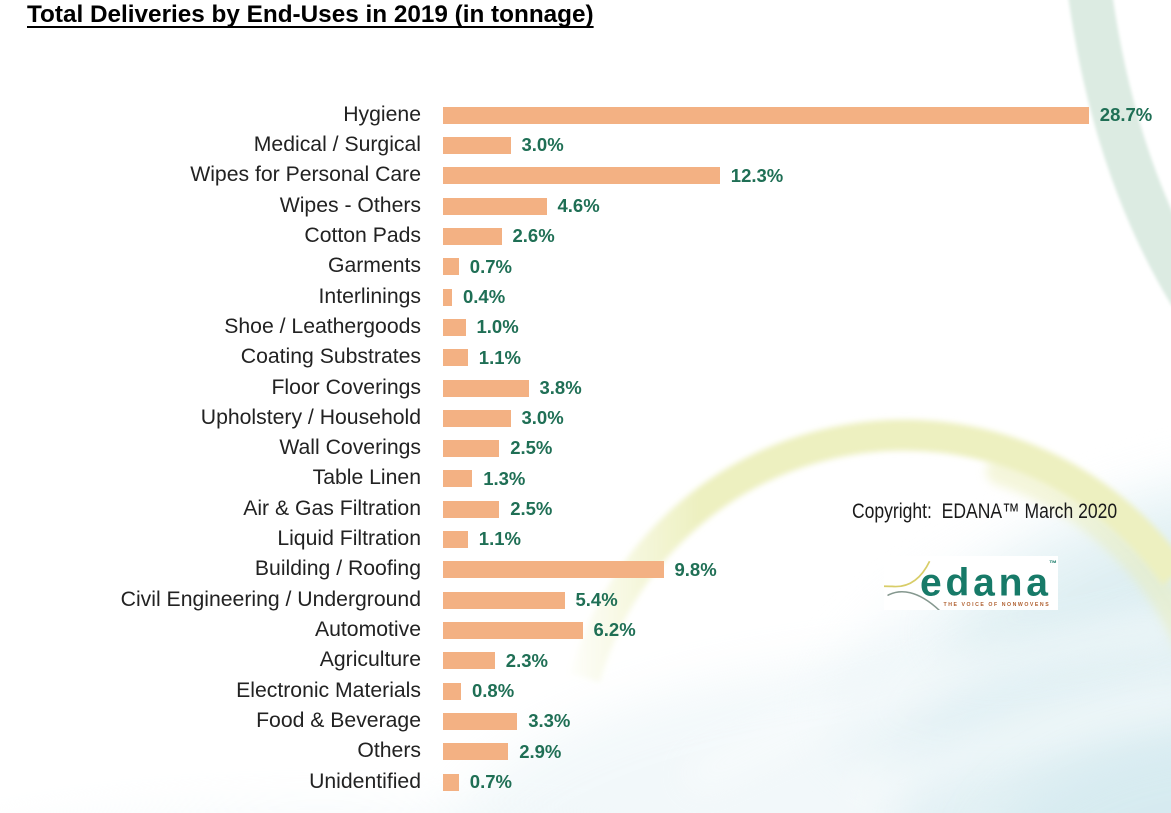 The image size is (1171, 813). What do you see at coordinates (1053, 563) in the screenshot?
I see `svg-text: ™` at bounding box center [1053, 563].